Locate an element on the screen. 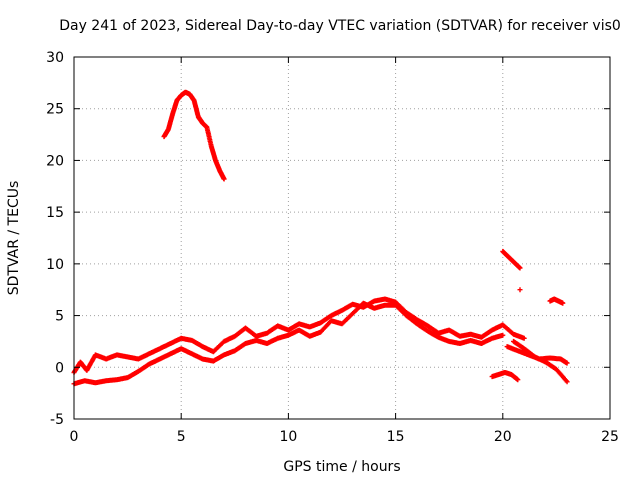 This screenshot has height=480, width=640. x-tick-label: 0 is located at coordinates (74, 437).